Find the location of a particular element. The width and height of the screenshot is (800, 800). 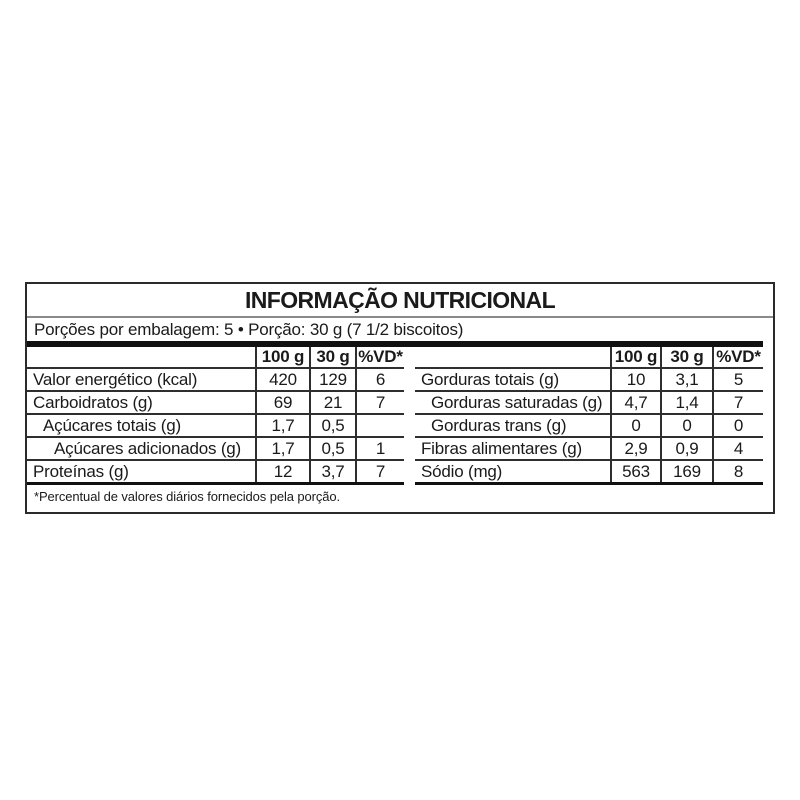

value-100g-cell: 4,7 is located at coordinates (635, 403).